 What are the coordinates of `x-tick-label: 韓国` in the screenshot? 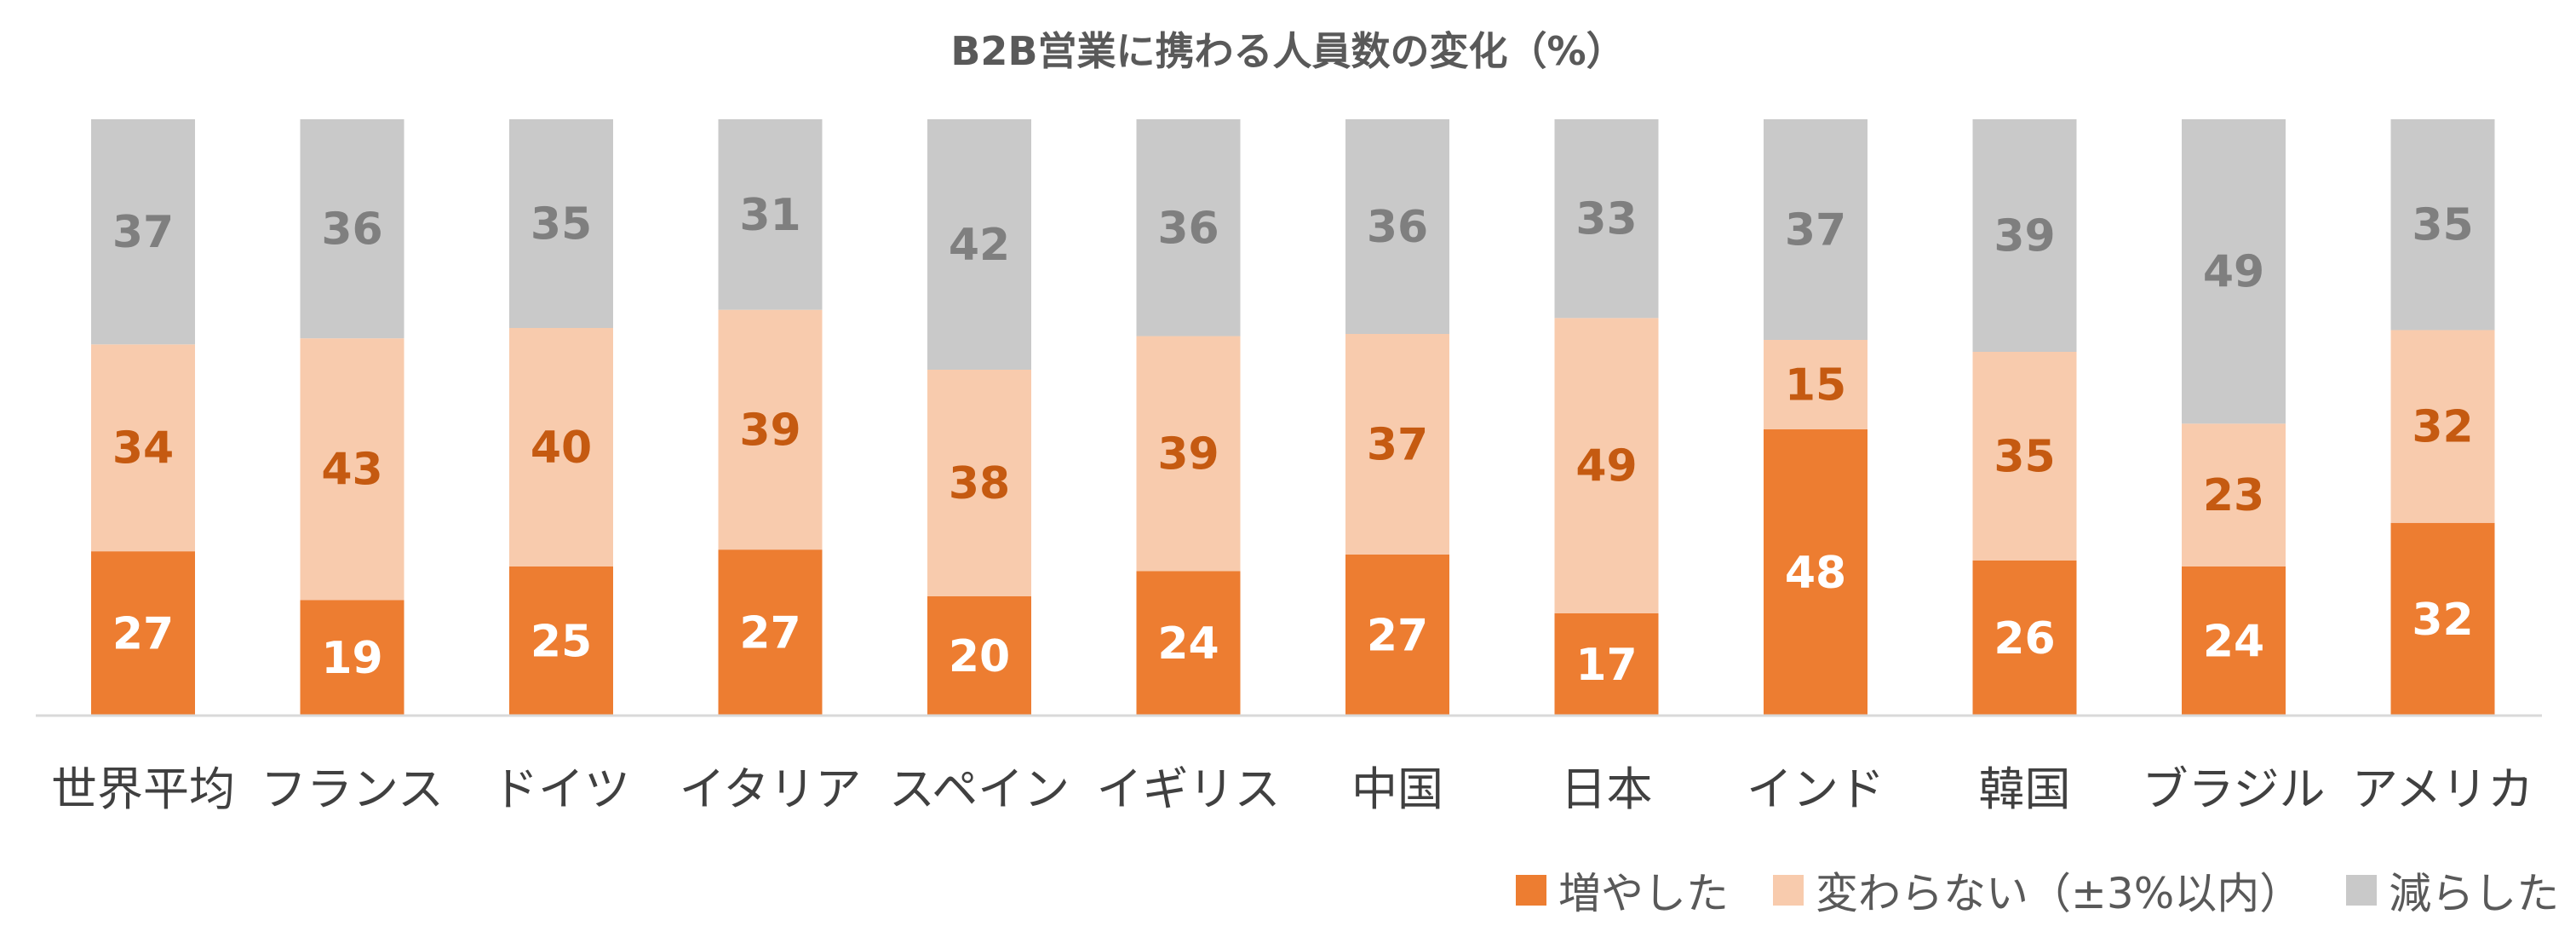 It's located at (2025, 789).